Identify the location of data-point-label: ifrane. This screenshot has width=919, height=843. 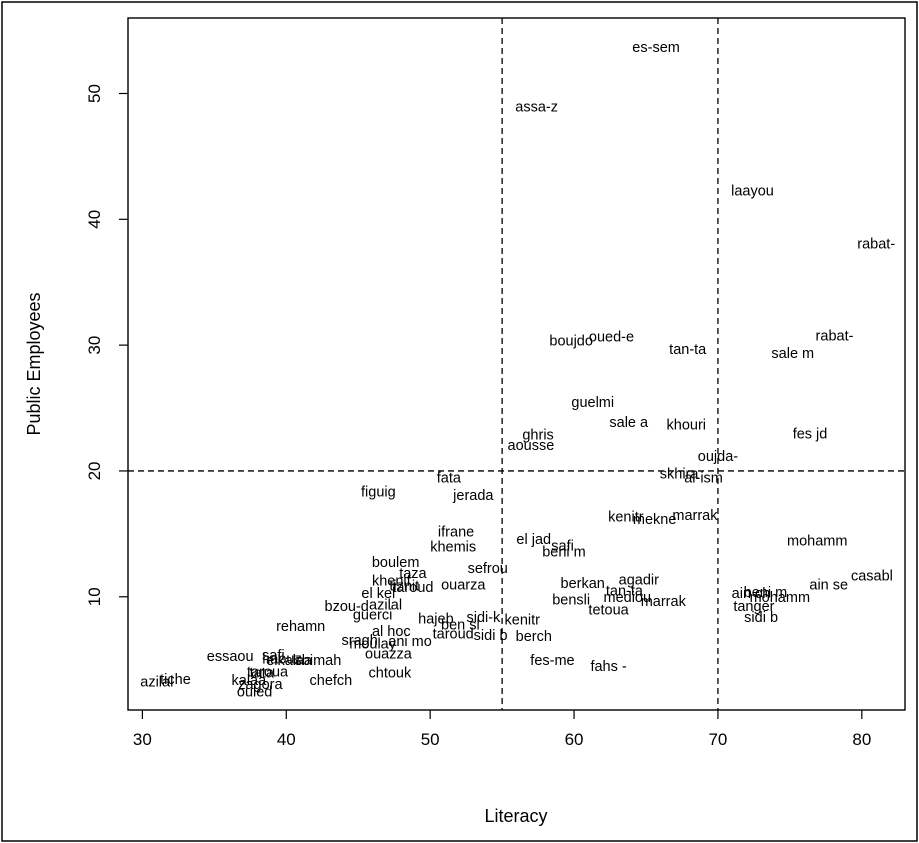
(456, 533).